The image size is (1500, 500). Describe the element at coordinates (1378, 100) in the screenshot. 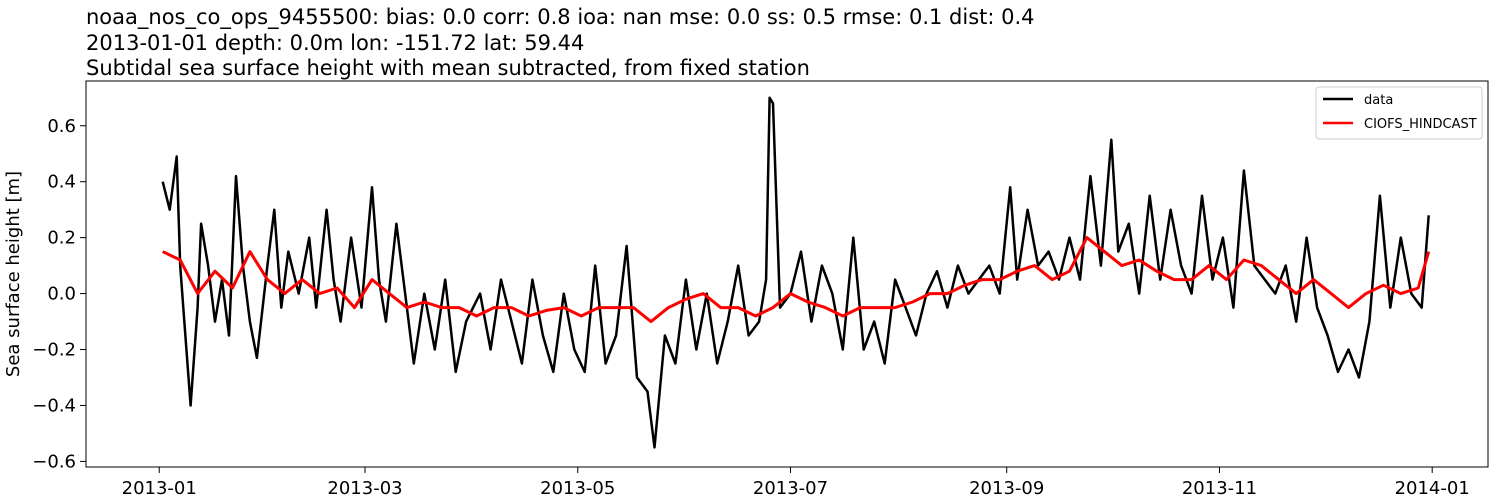

I see `legend-label-data: data` at that location.